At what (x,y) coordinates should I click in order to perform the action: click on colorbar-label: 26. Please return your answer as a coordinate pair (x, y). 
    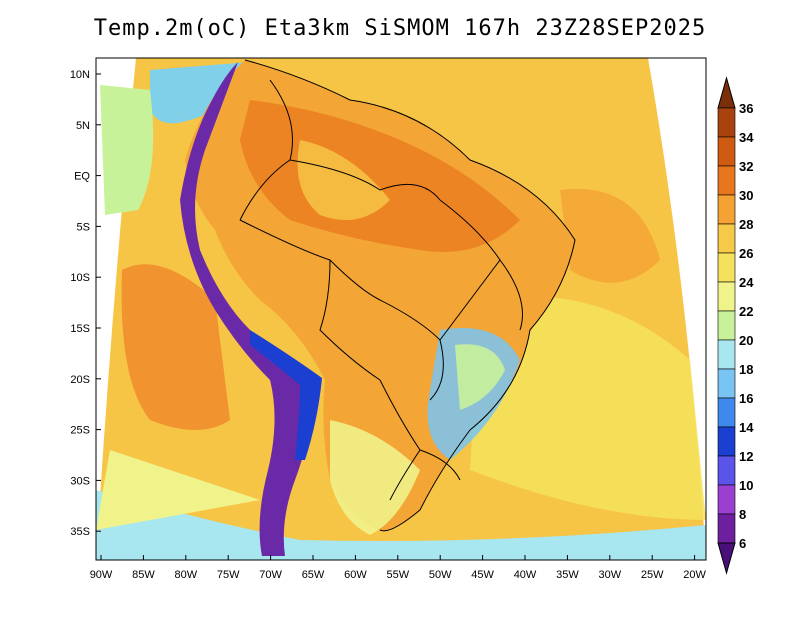
    Looking at the image, I should click on (746, 253).